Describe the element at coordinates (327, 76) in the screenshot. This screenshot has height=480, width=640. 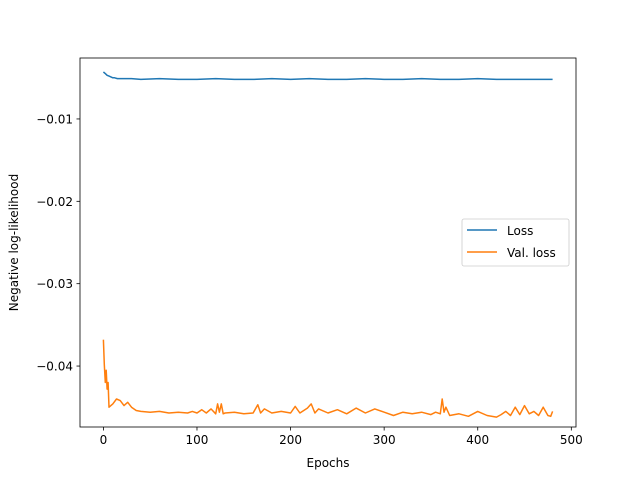
I see `series-line-loss` at that location.